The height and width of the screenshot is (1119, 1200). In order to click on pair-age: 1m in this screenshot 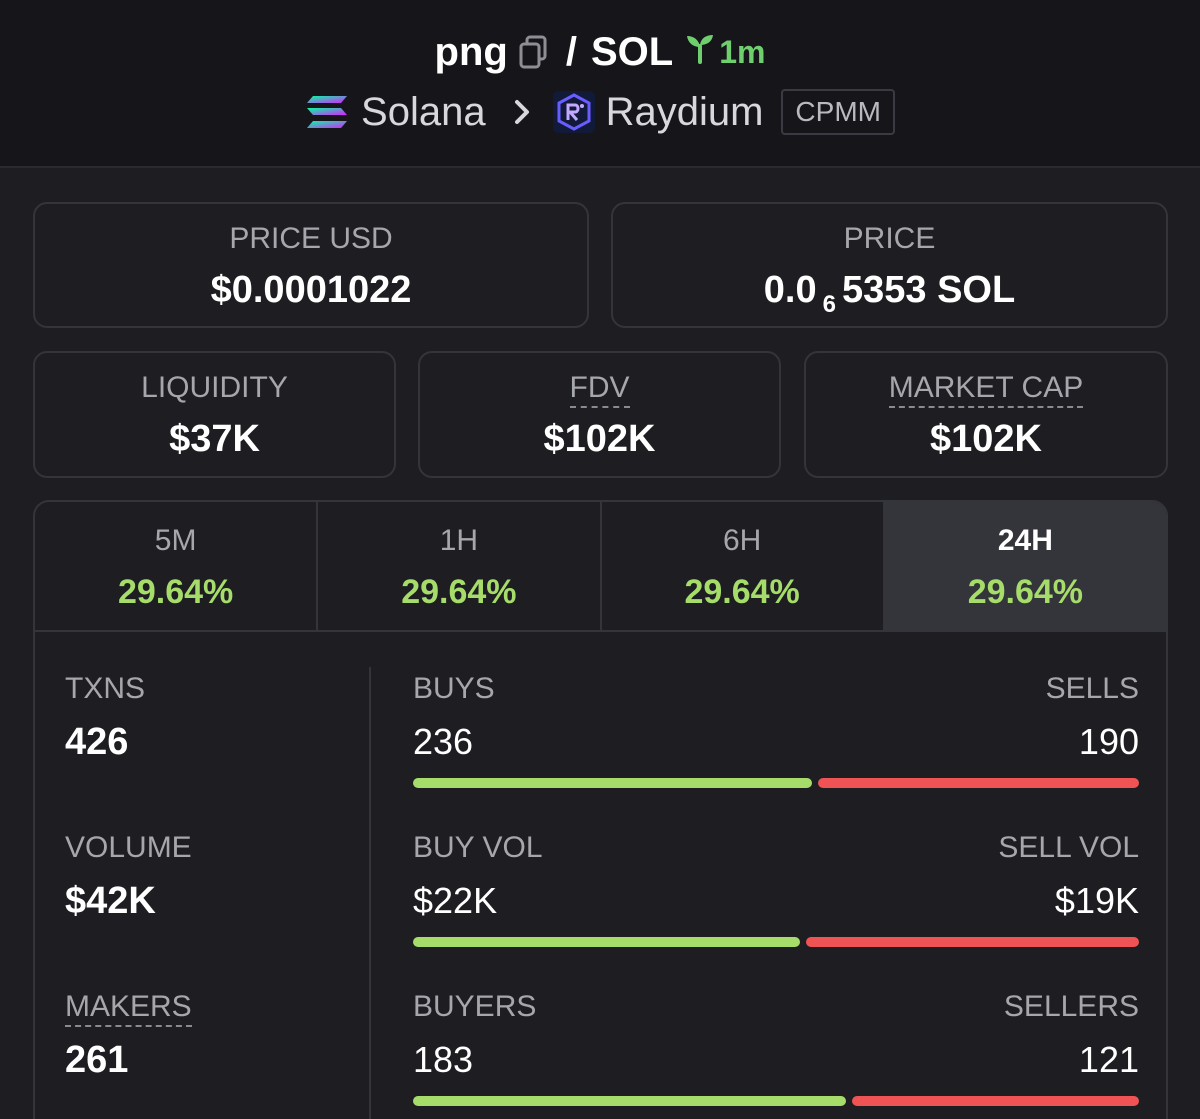, I will do `click(725, 52)`.